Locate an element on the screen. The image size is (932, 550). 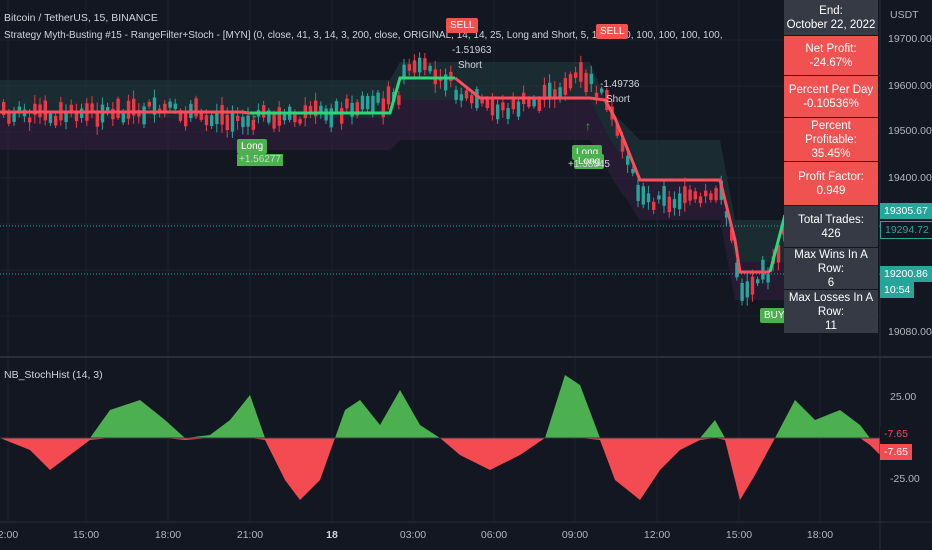
stat-end: End: October 22, 2022 is located at coordinates (831, 18).